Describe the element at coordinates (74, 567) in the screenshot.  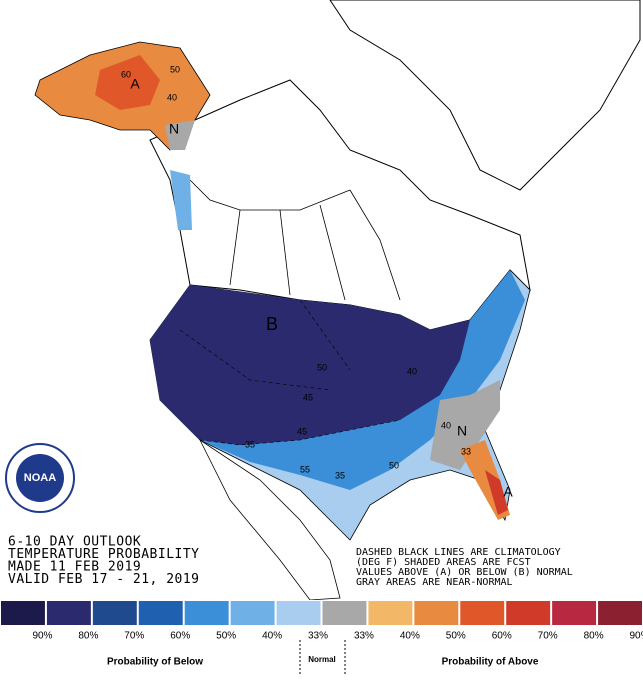
I see `outlook-line: MADE 11 FEB 2019` at that location.